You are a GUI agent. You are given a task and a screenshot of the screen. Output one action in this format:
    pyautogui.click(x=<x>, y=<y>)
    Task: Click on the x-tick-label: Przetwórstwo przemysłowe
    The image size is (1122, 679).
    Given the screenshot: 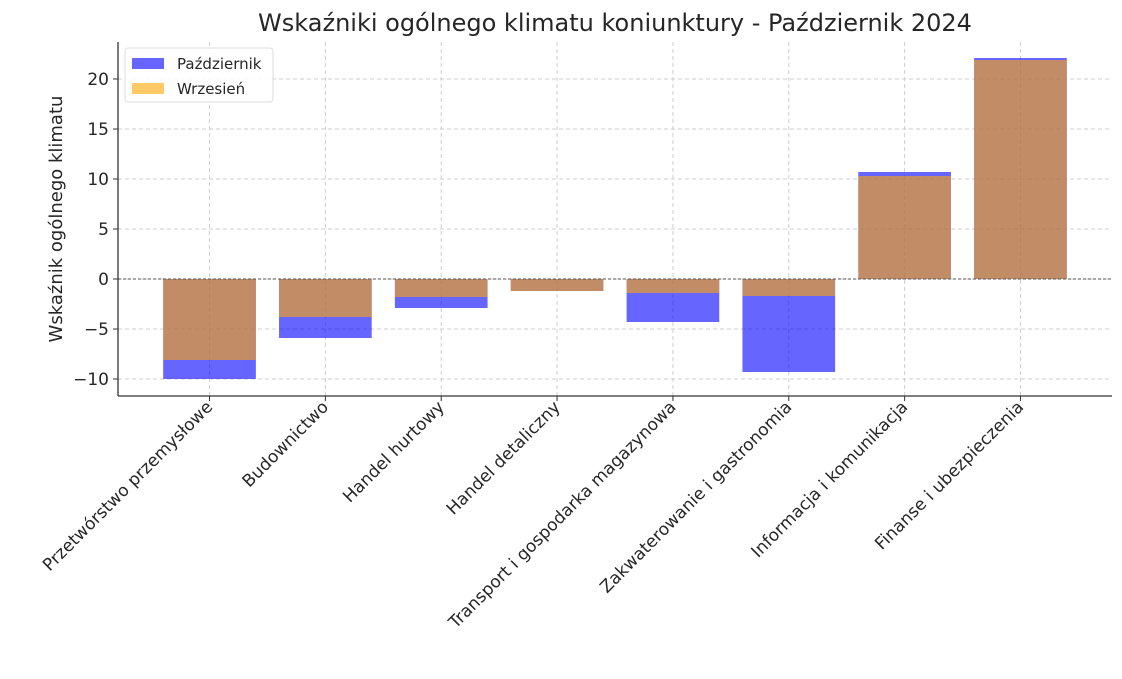 What is the action you would take?
    pyautogui.click(x=128, y=486)
    